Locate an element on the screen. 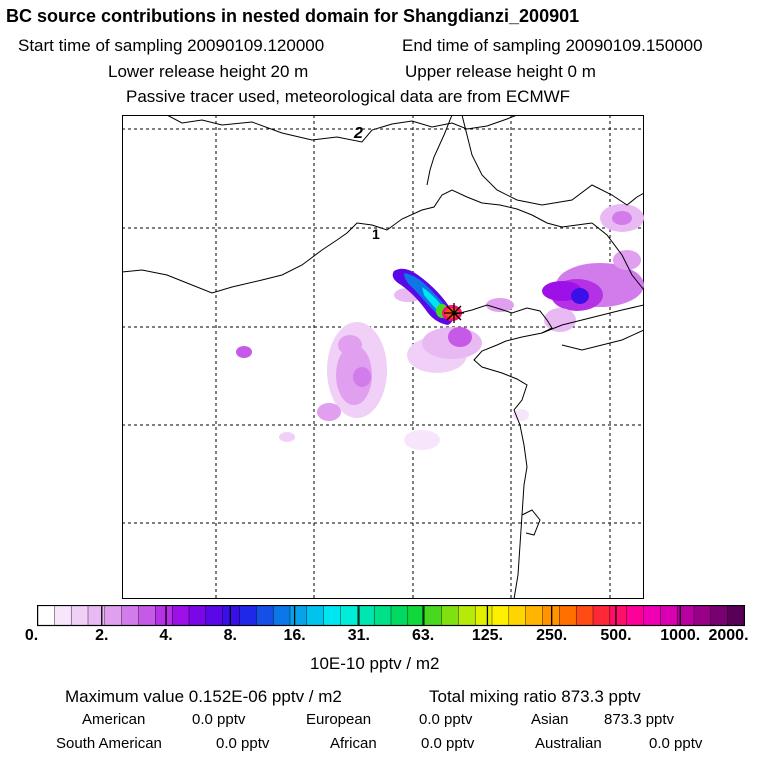  region-name-american: American is located at coordinates (114, 719).